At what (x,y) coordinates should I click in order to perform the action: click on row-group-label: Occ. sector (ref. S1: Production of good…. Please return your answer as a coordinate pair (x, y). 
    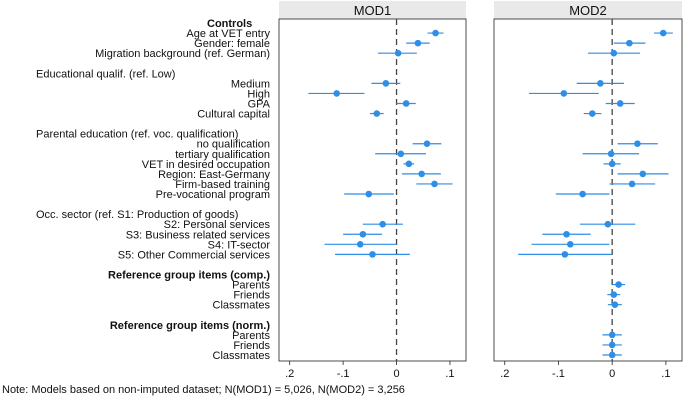
    Looking at the image, I should click on (137, 215).